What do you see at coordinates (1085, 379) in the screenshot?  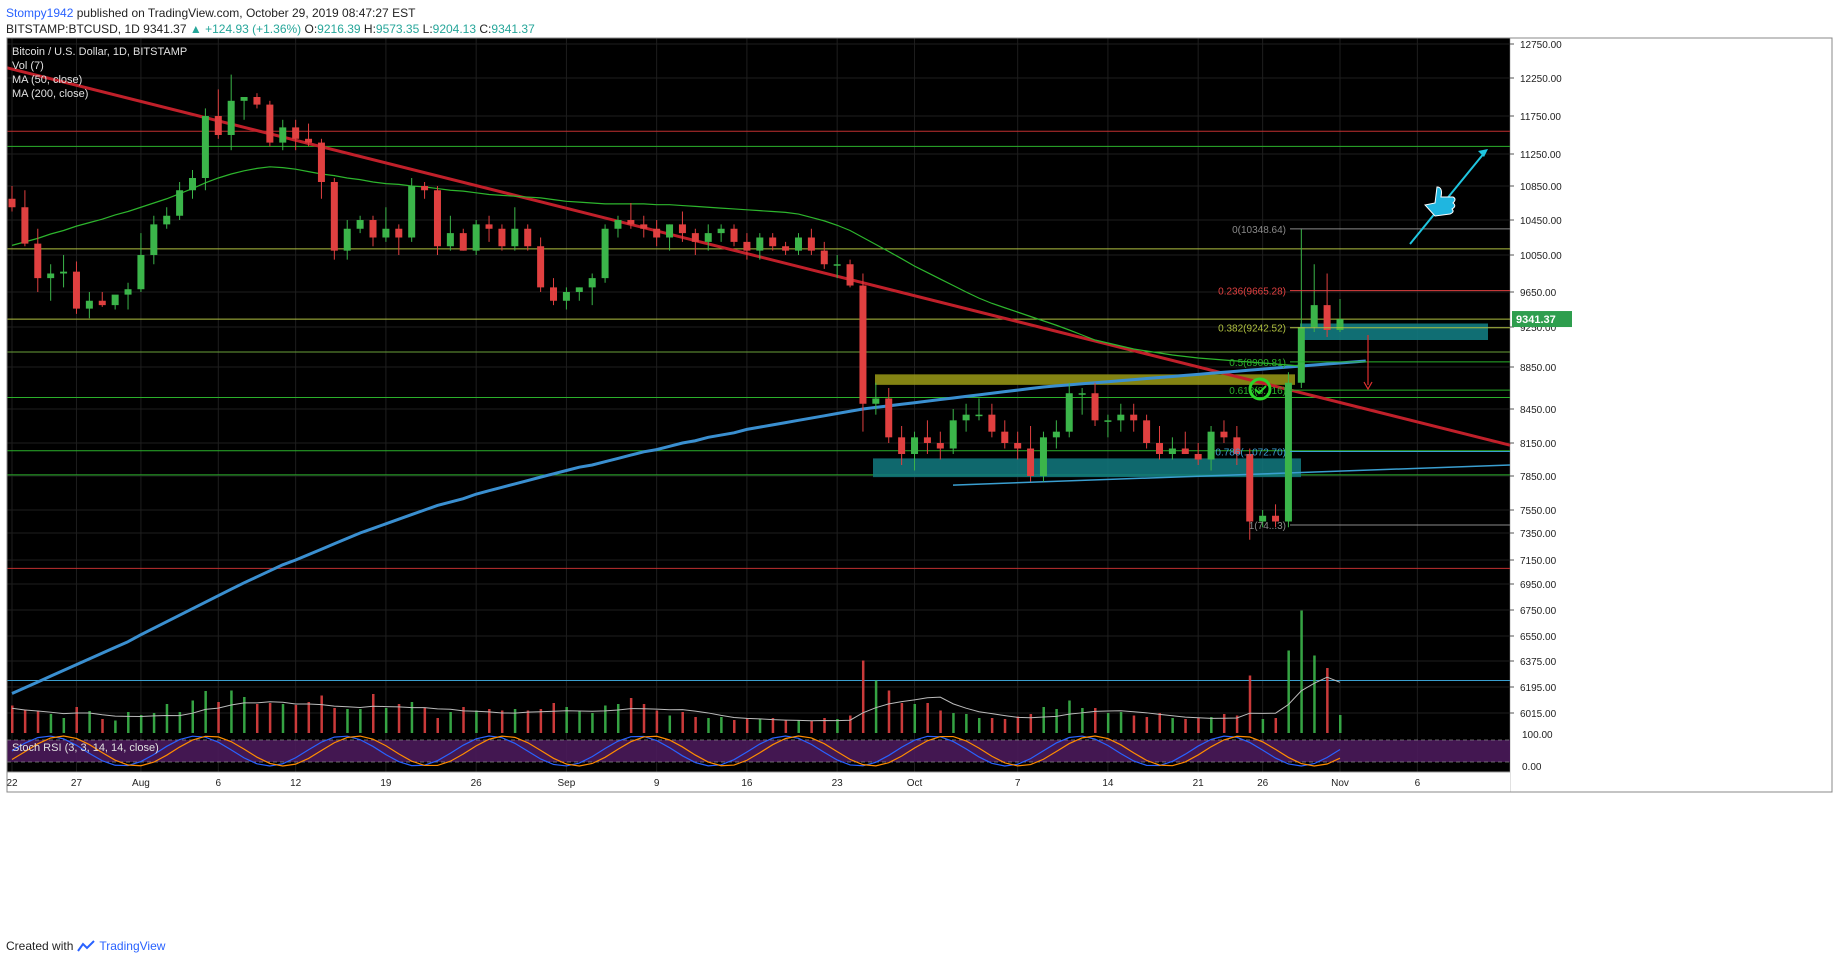 I see `yellow-zone` at bounding box center [1085, 379].